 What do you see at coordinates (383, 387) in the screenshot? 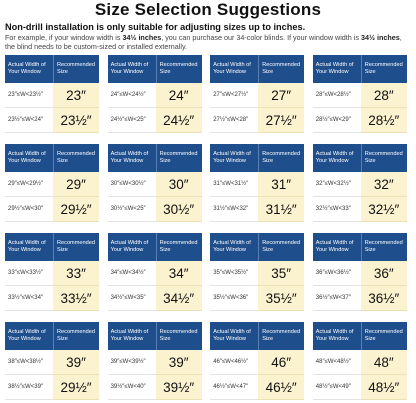
I see `recommended-size: 48½″` at bounding box center [383, 387].